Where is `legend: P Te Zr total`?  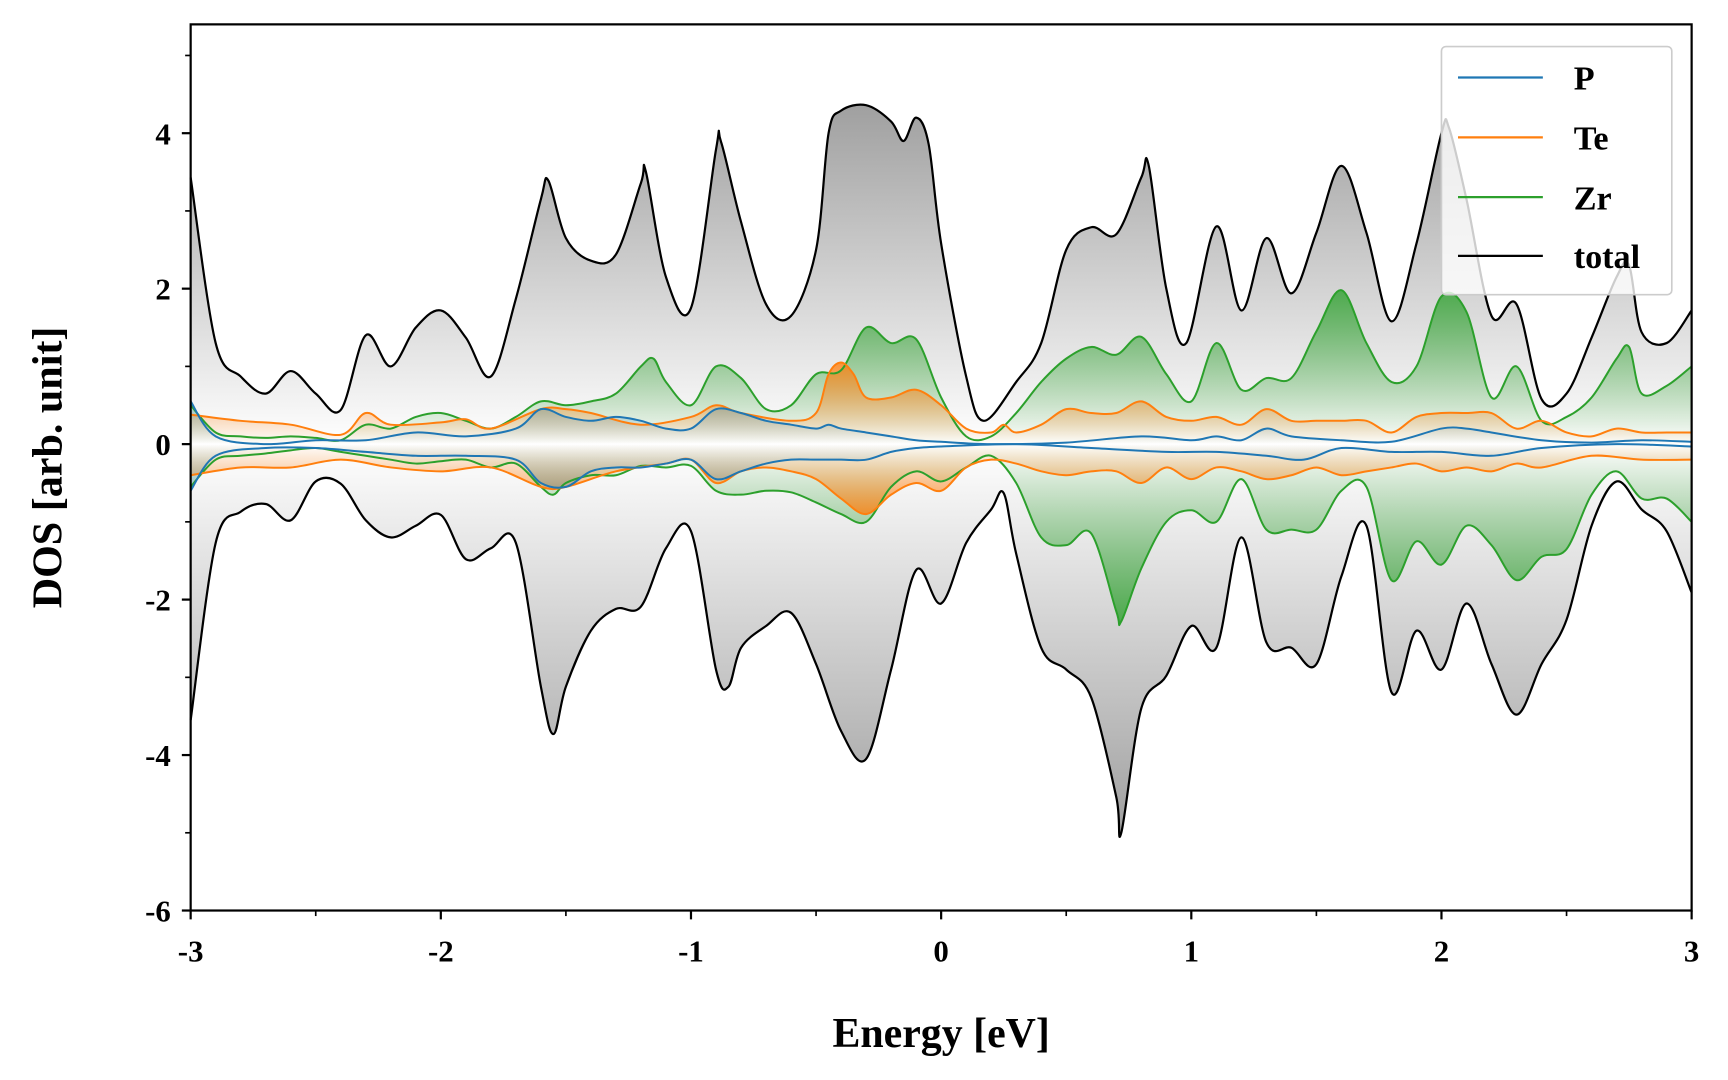 legend: P Te Zr total is located at coordinates (1556, 170).